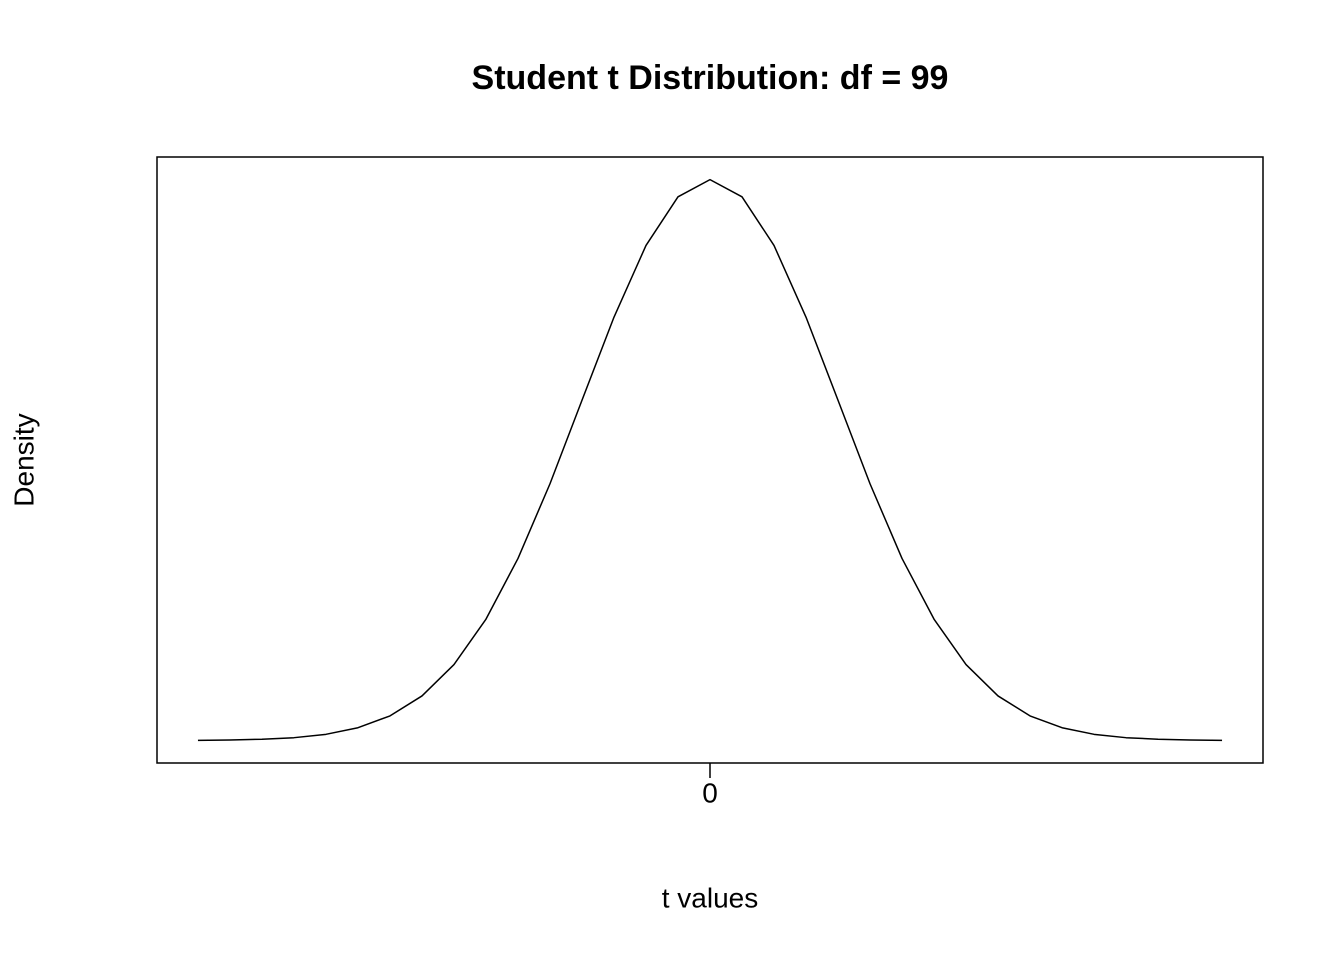 The height and width of the screenshot is (960, 1344). What do you see at coordinates (710, 792) in the screenshot?
I see `x-tick-label: 0` at bounding box center [710, 792].